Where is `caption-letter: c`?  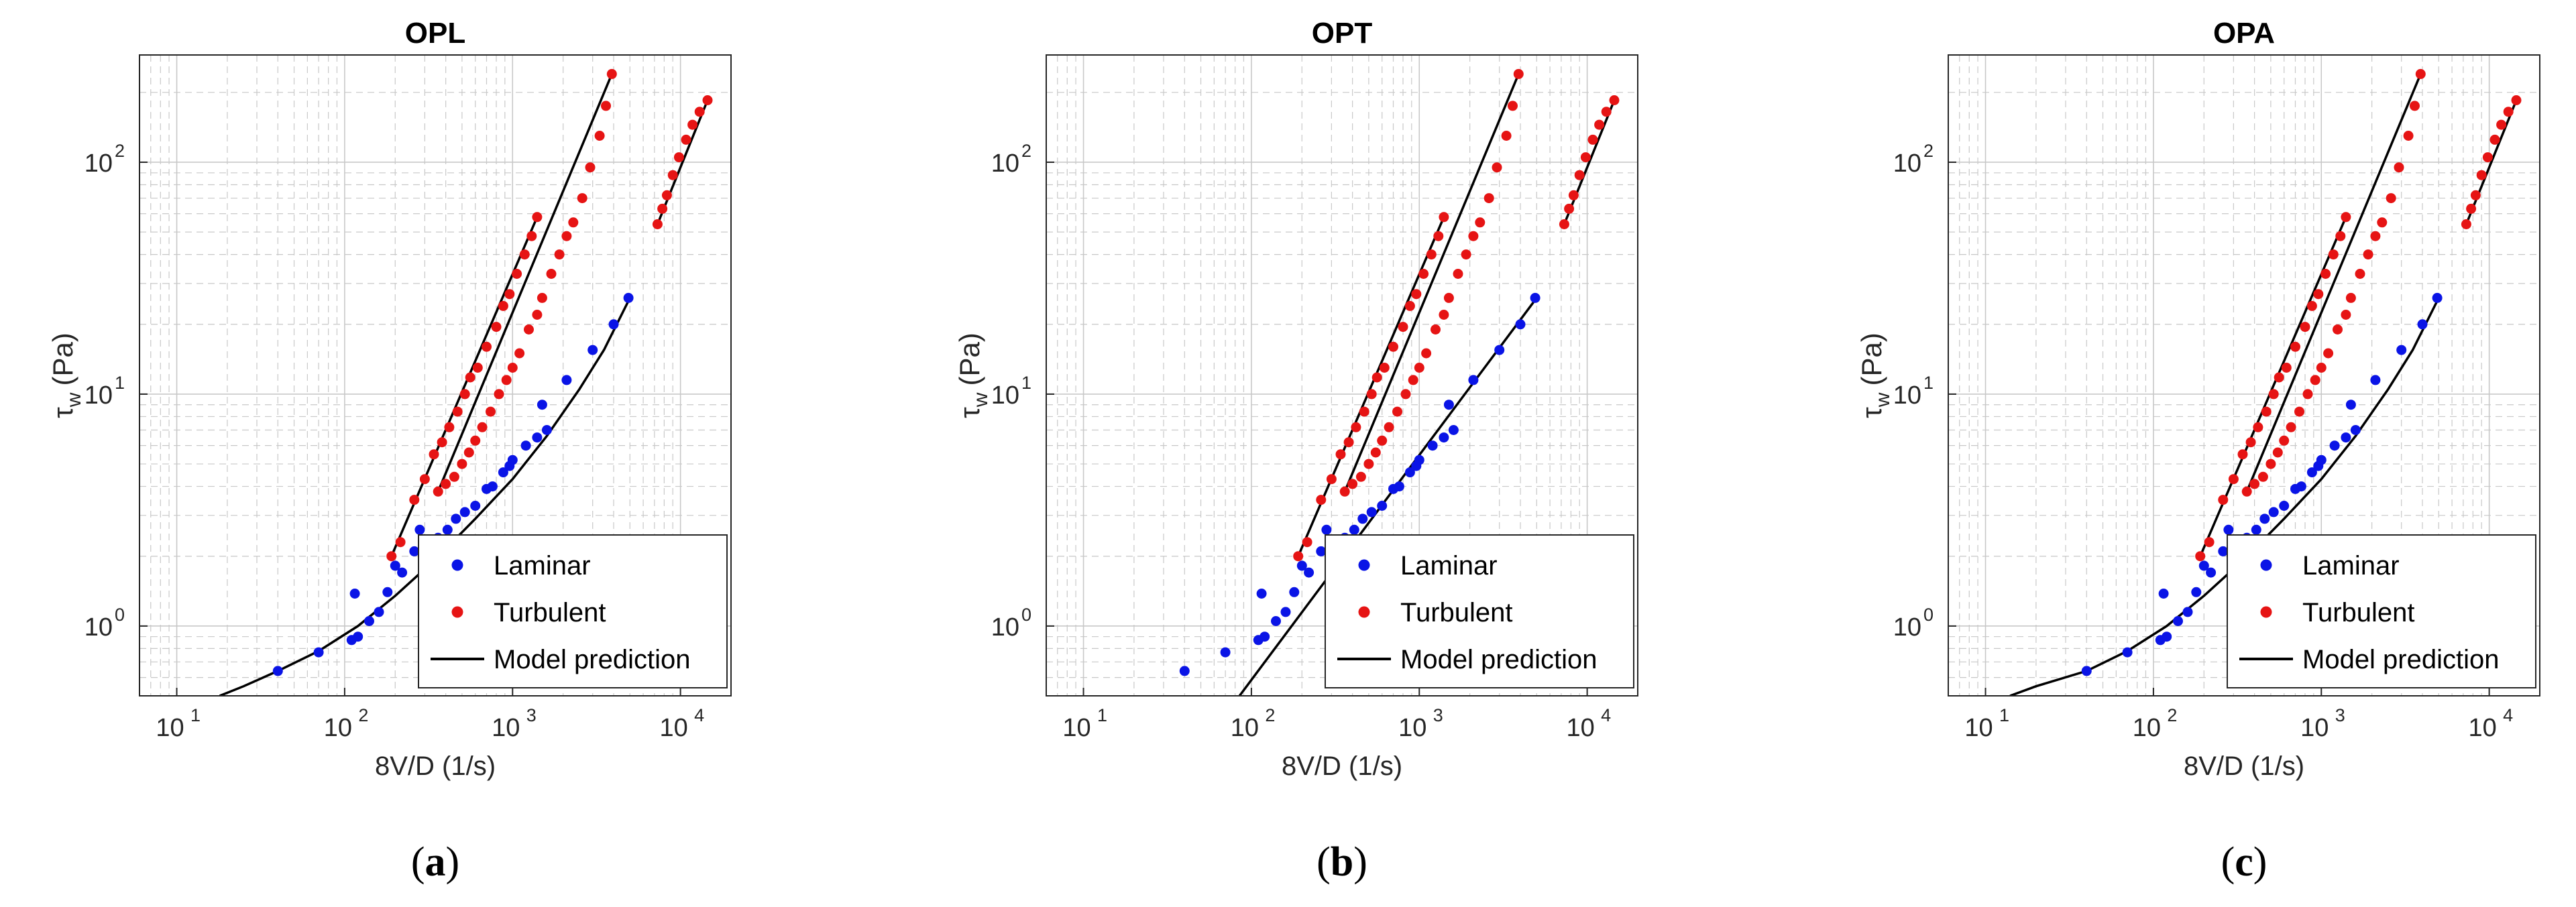
caption-letter: c is located at coordinates (2244, 862).